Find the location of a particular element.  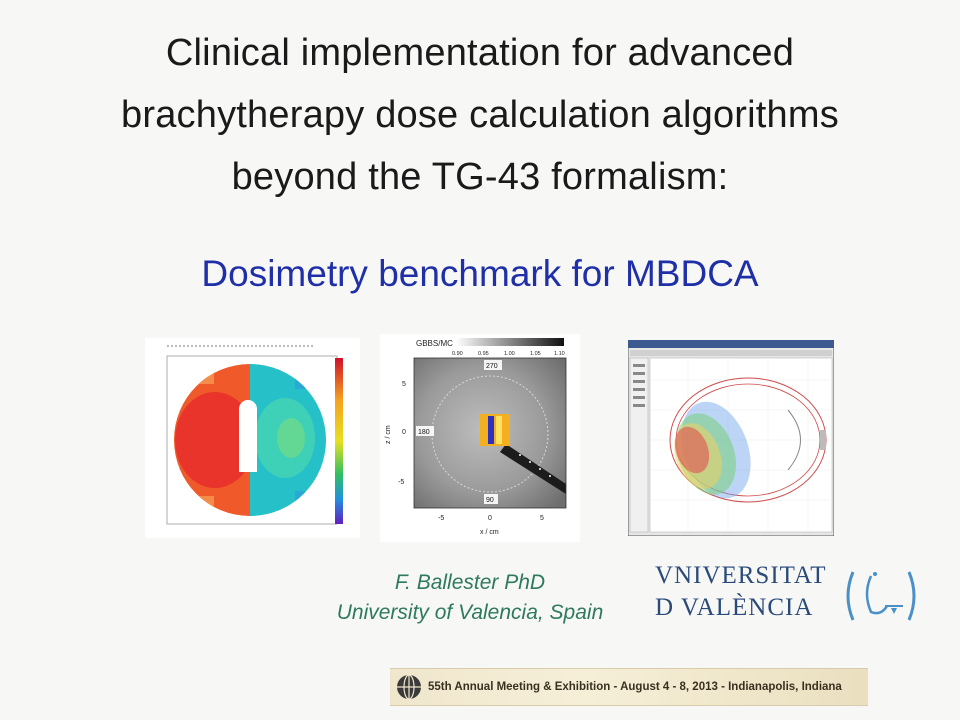

fig2-cb-tick-4: 1.10 is located at coordinates (559, 354).